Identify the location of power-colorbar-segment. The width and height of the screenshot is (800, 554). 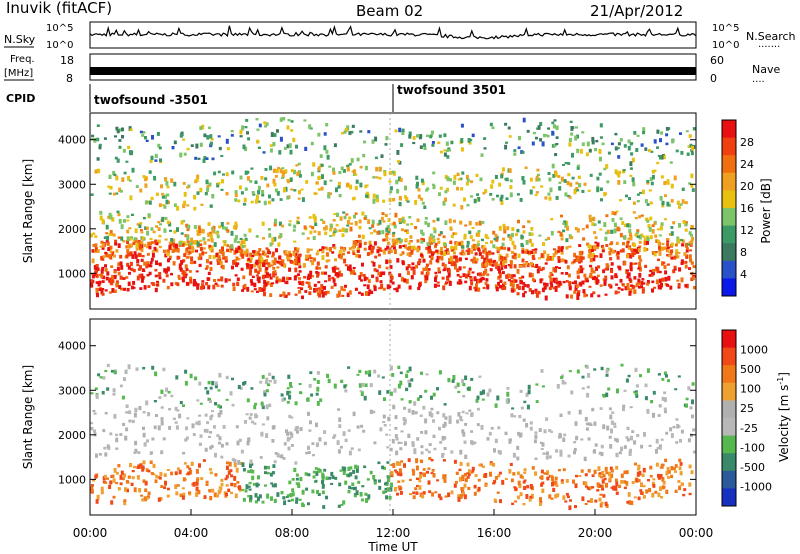
(729, 146).